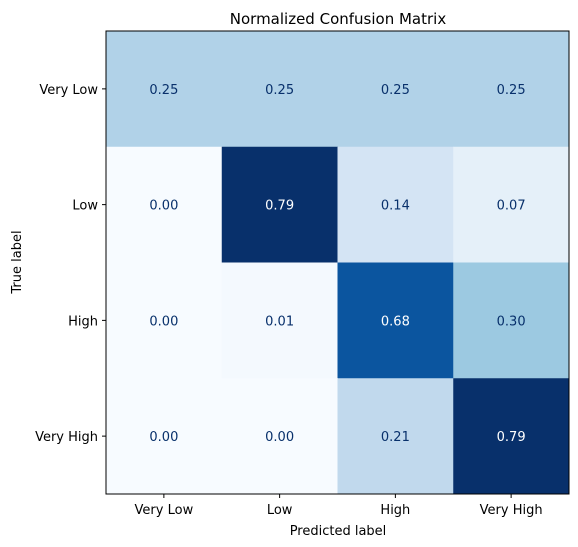 The height and width of the screenshot is (547, 578). Describe the element at coordinates (280, 510) in the screenshot. I see `x-tick-label: Low` at that location.